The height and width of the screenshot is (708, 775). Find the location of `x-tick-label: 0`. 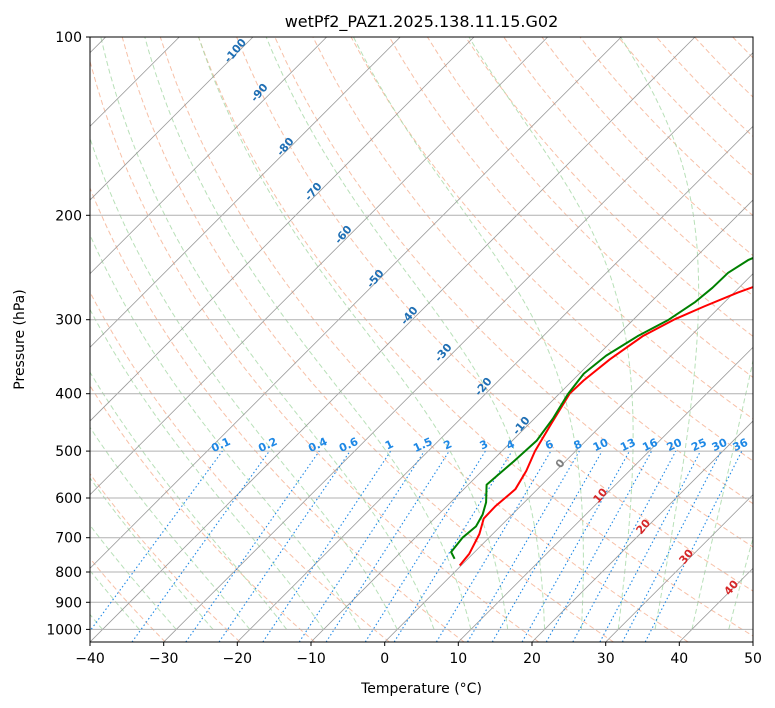

x-tick-label: 0 is located at coordinates (384, 659).